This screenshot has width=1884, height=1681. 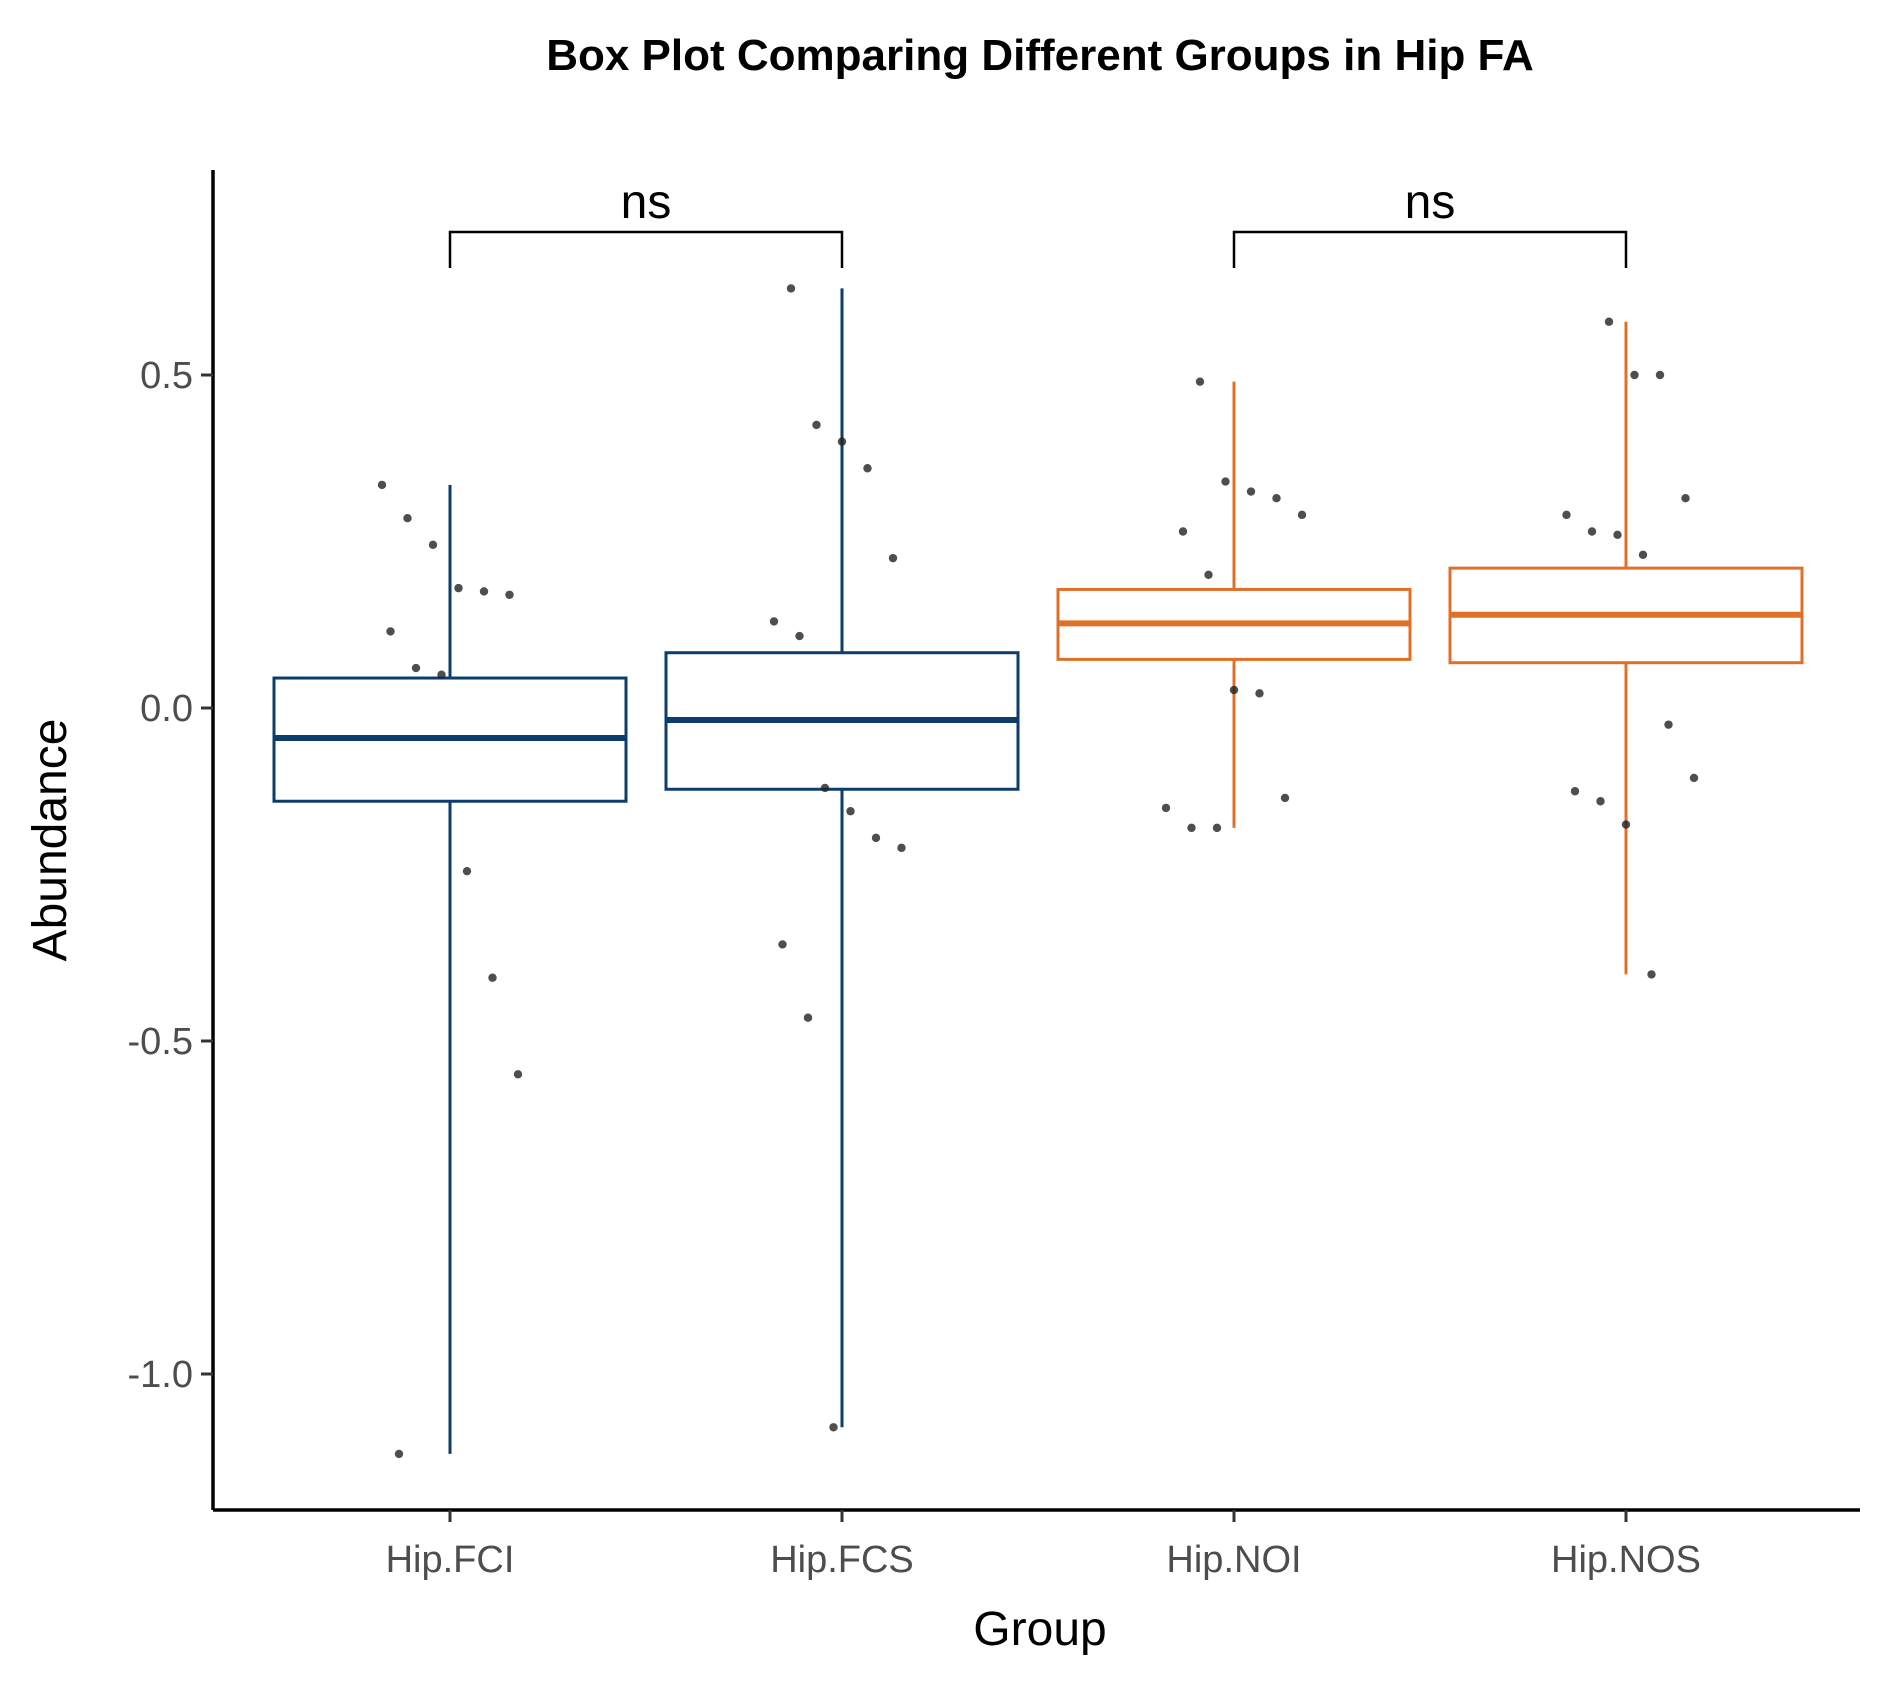 I want to click on x-tick-label: Hip.NOS, so click(x=1626, y=1560).